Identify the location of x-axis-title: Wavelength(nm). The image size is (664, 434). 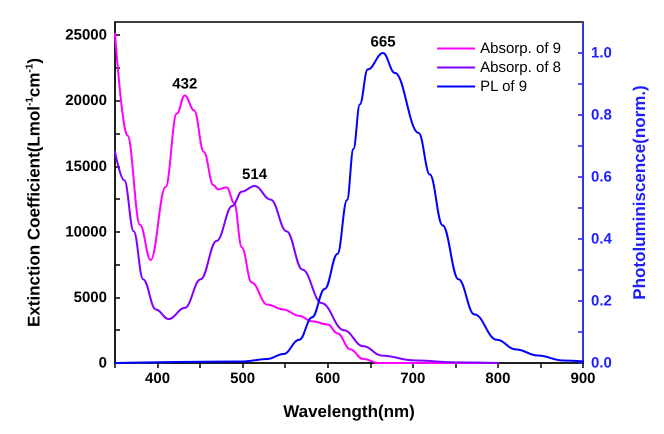
(349, 411).